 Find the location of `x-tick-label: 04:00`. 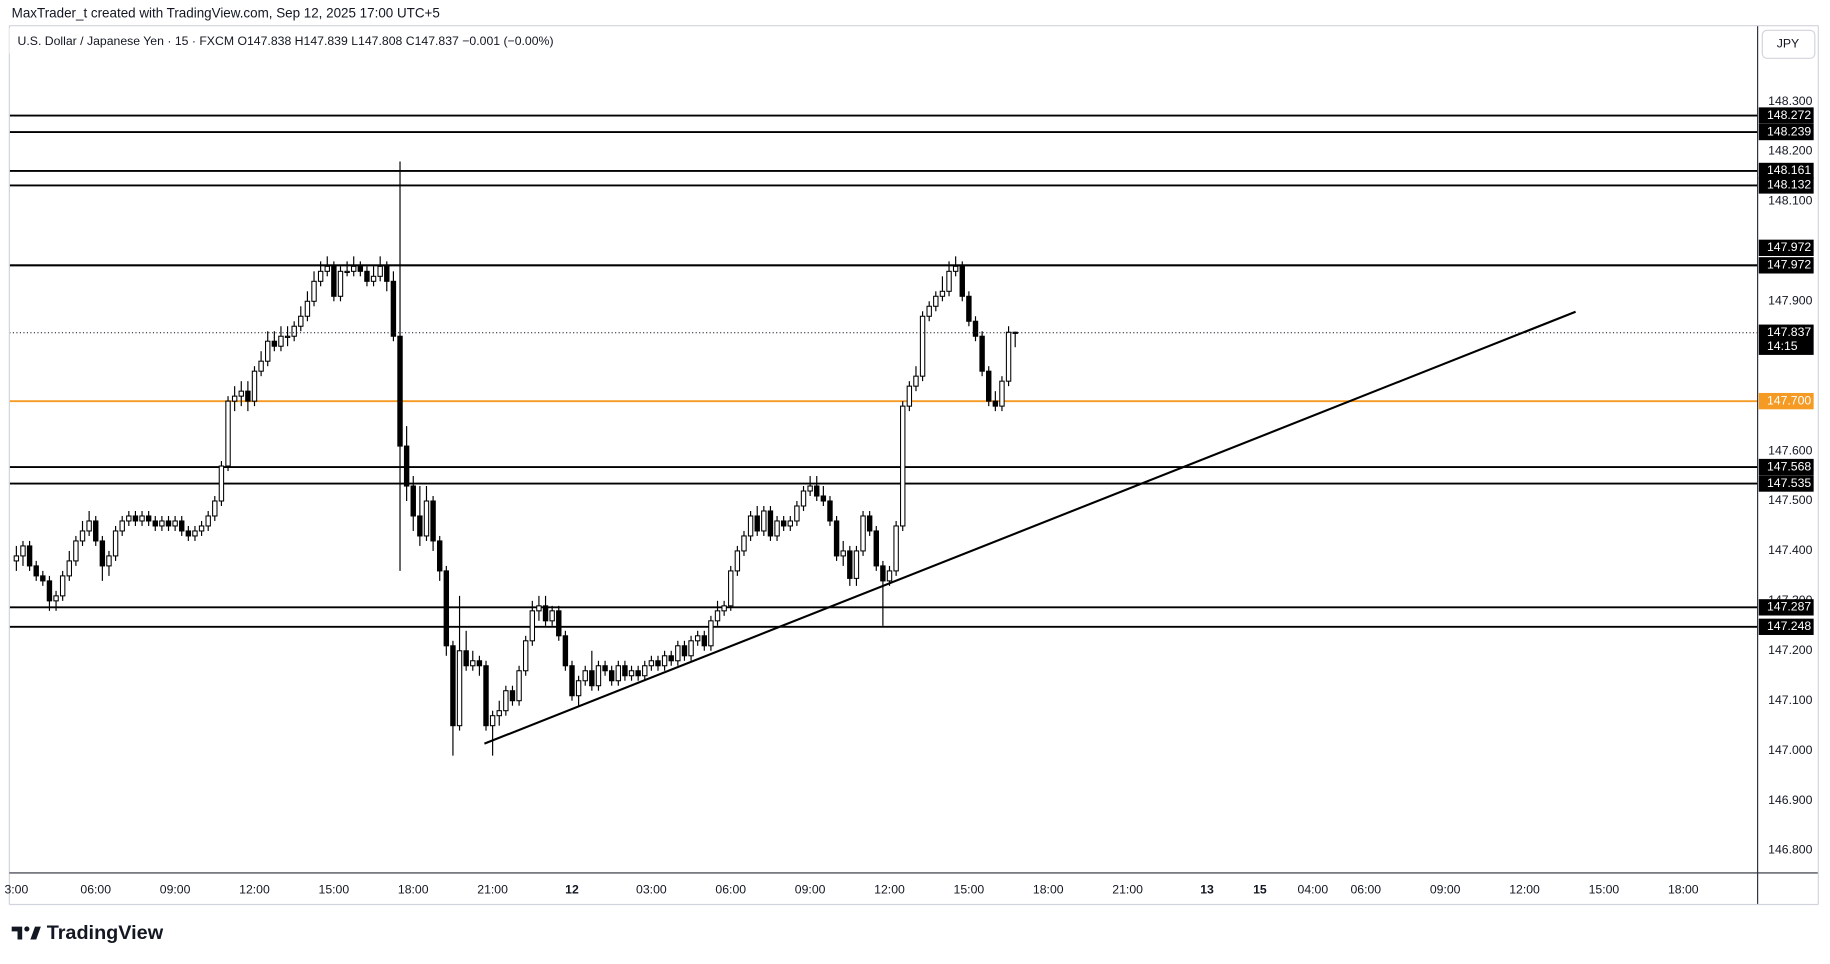

x-tick-label: 04:00 is located at coordinates (1313, 890).